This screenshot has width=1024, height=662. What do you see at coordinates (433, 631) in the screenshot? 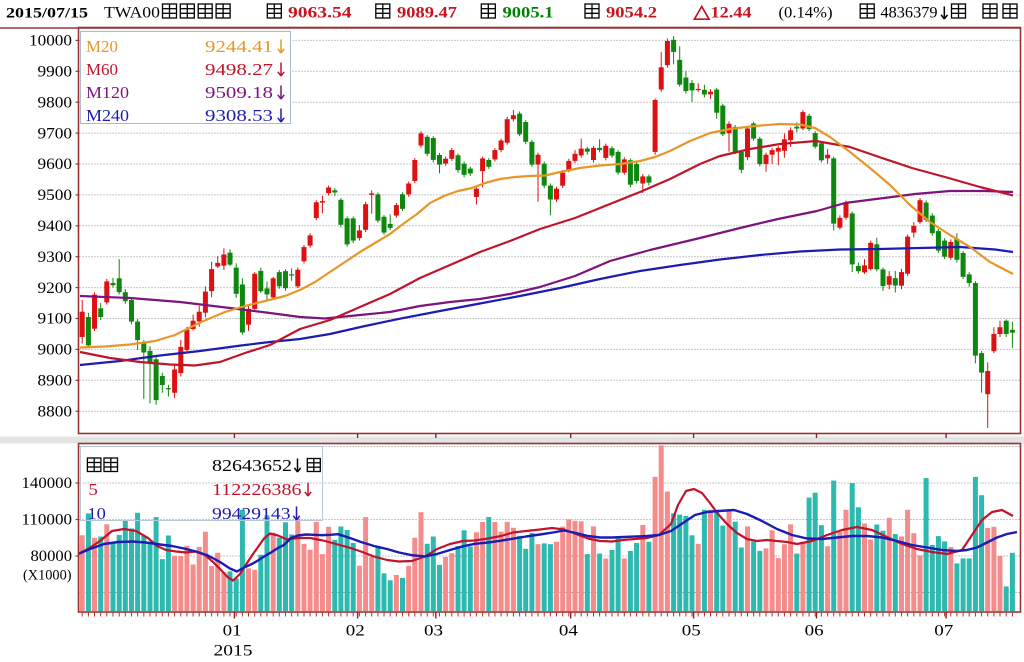
I see `svg-text: 03` at bounding box center [433, 631].